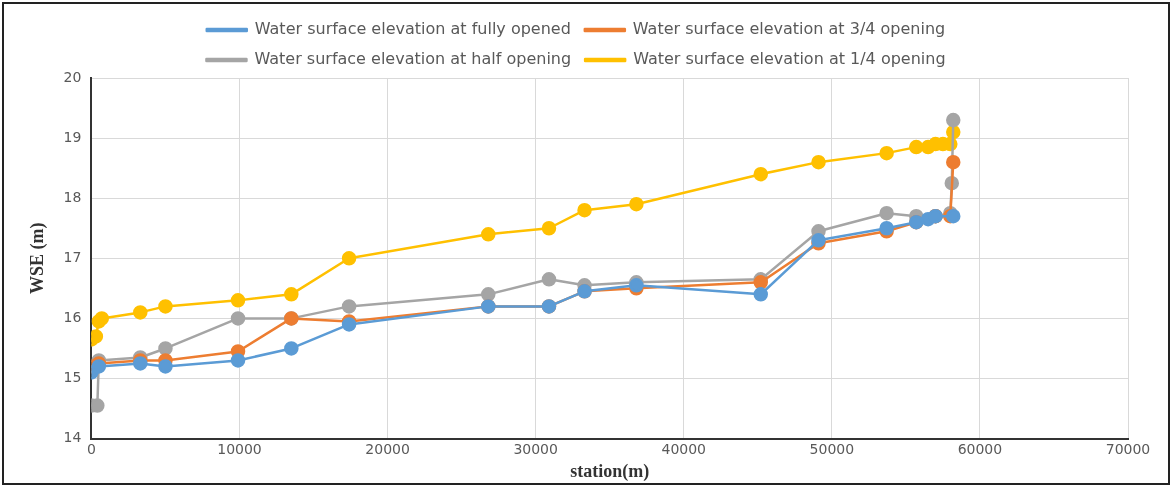 This screenshot has width=1172, height=487. I want to click on x-axis-title: station(m), so click(610, 471).